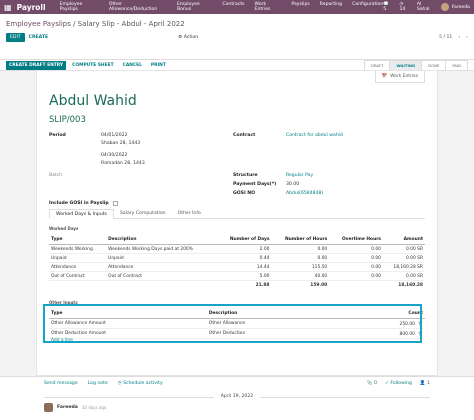  Describe the element at coordinates (467, 37) in the screenshot. I see `pager-next-icon: ›` at that location.